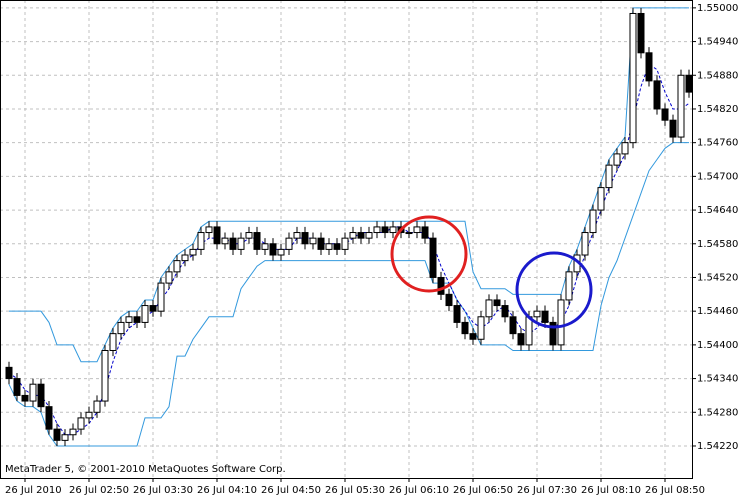 This screenshot has width=750, height=504. What do you see at coordinates (227, 490) in the screenshot?
I see `x-tick-label: 26 Jul 04:10` at bounding box center [227, 490].